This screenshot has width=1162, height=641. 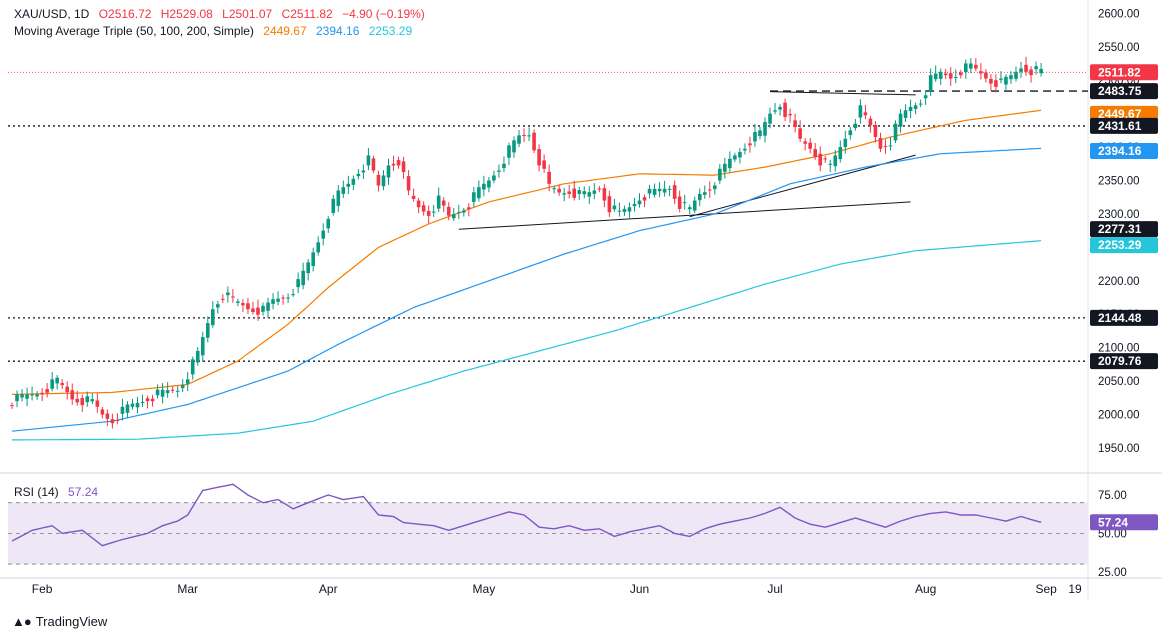 What do you see at coordinates (36, 492) in the screenshot?
I see `rsi-title: RSI (14)` at bounding box center [36, 492].